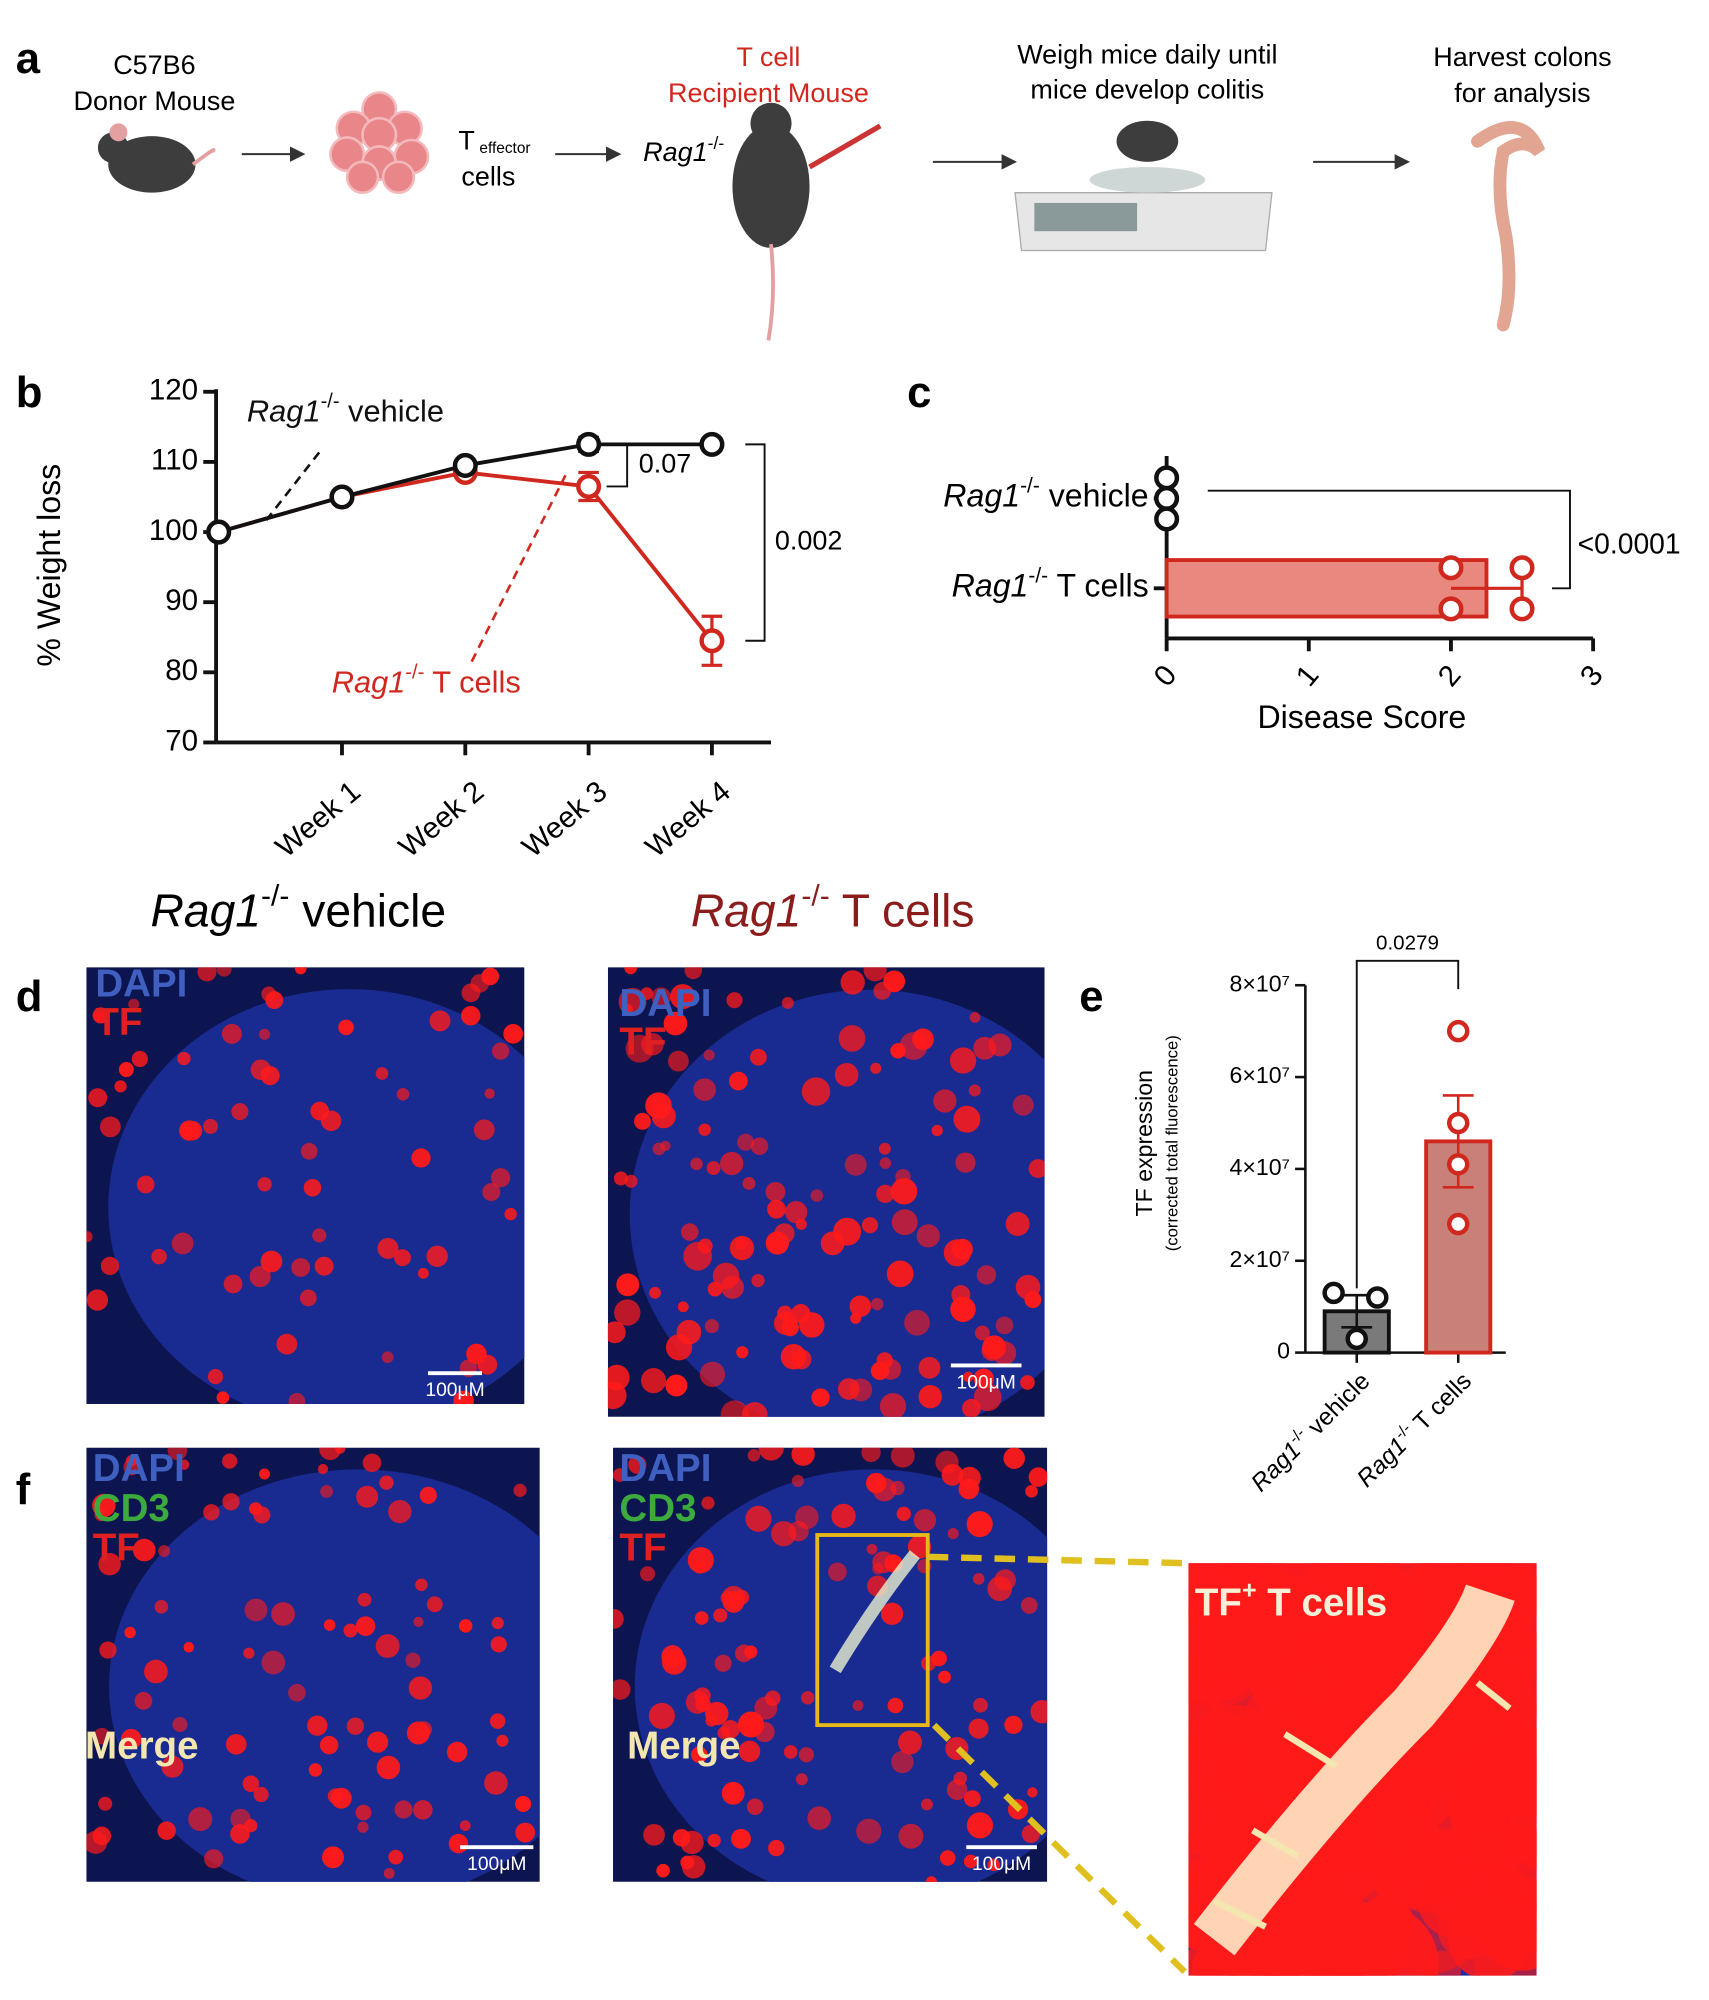  I want to click on x-tick-label: Week 3, so click(565, 819).